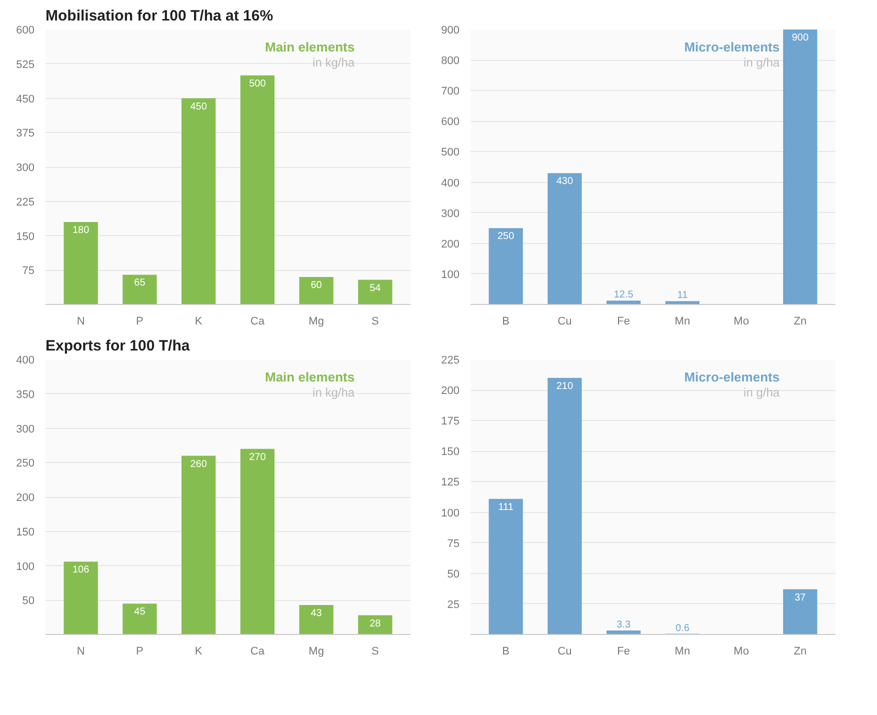  What do you see at coordinates (81, 570) in the screenshot?
I see `data-label: 106` at bounding box center [81, 570].